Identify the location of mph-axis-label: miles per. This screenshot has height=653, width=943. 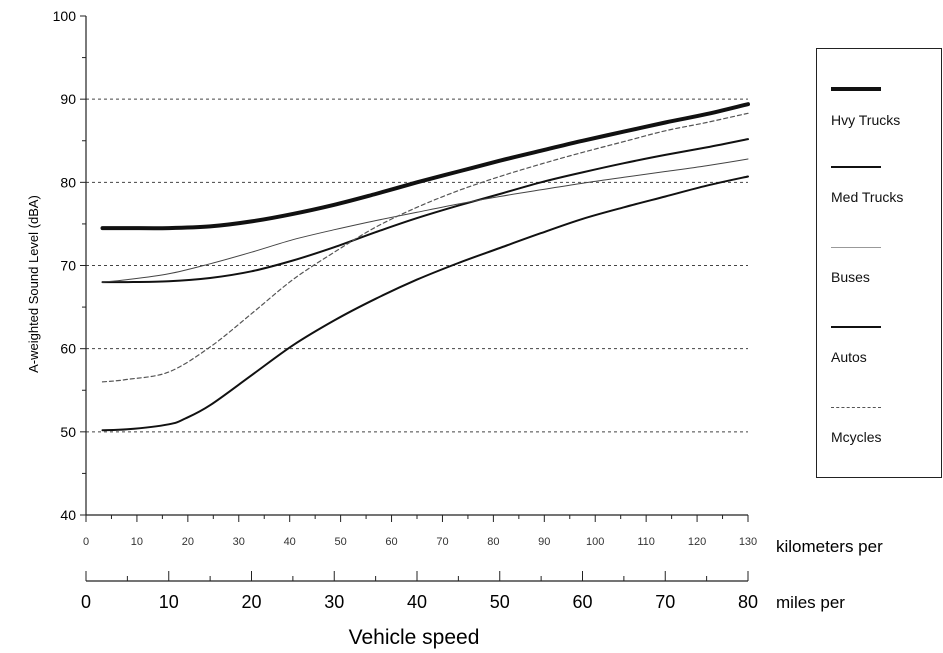
(810, 602).